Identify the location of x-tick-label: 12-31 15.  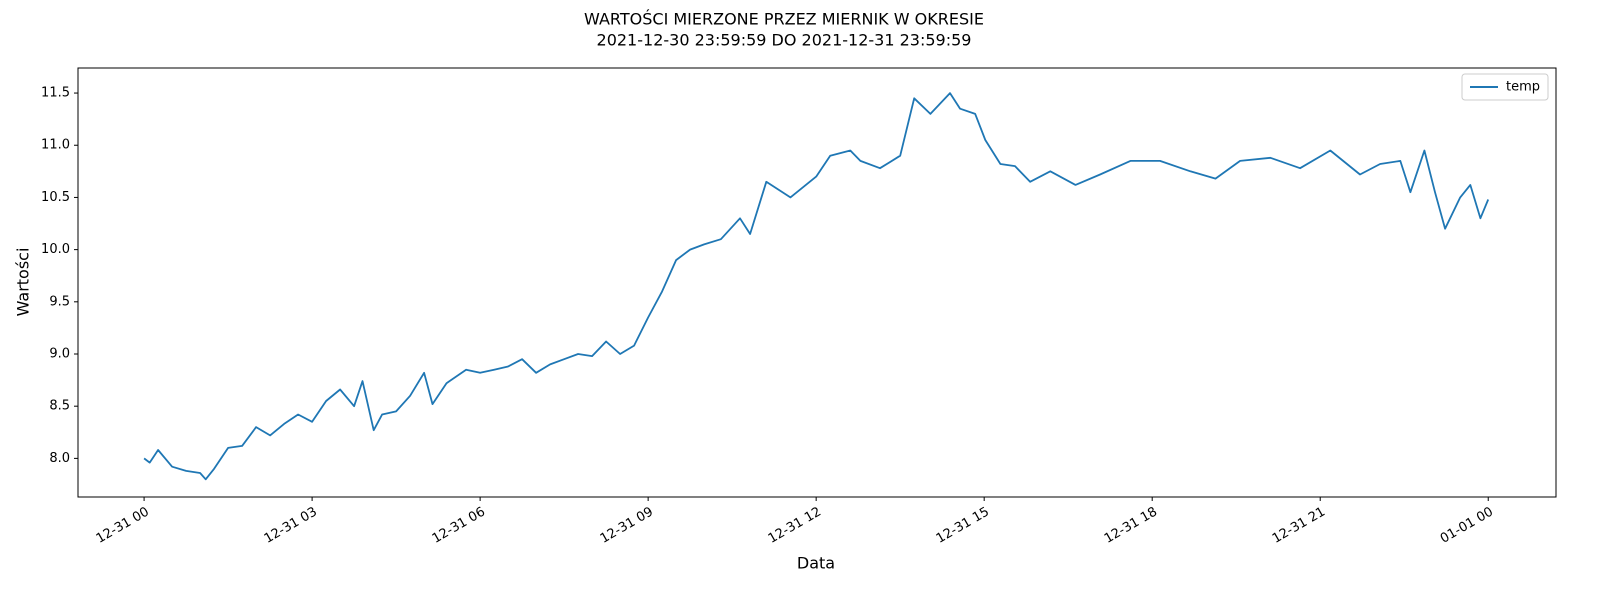
(963, 526).